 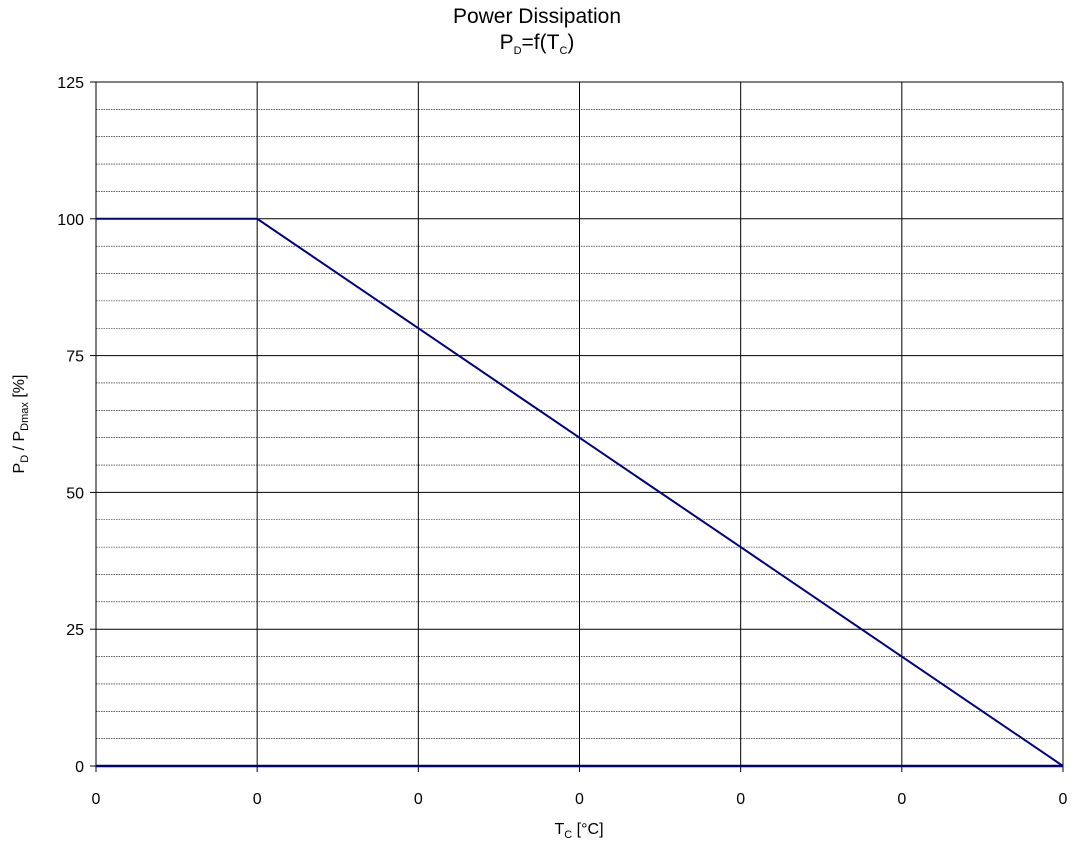 What do you see at coordinates (559, 829) in the screenshot?
I see `x-label-main: T` at bounding box center [559, 829].